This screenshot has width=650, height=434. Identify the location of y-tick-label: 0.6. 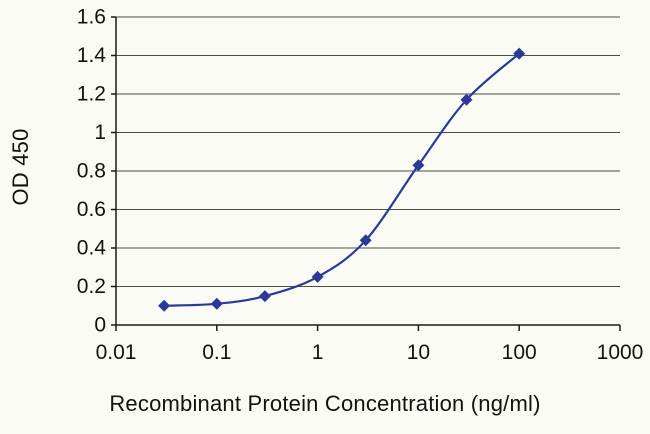
(91, 209).